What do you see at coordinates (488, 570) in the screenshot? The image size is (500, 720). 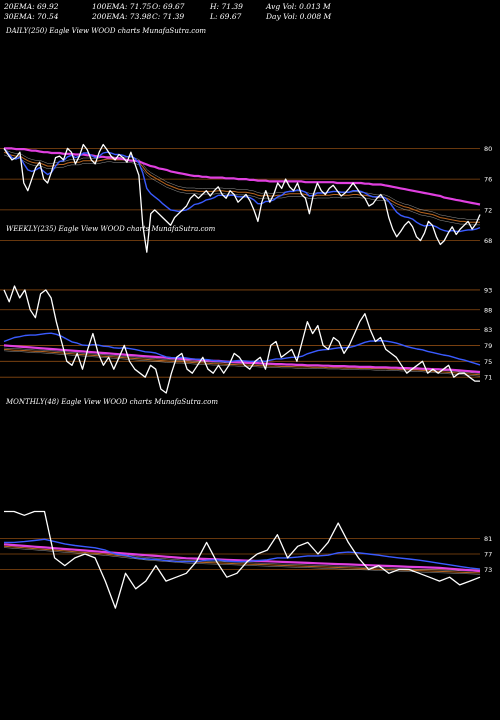 I see `y-tick-label: 73` at bounding box center [488, 570].